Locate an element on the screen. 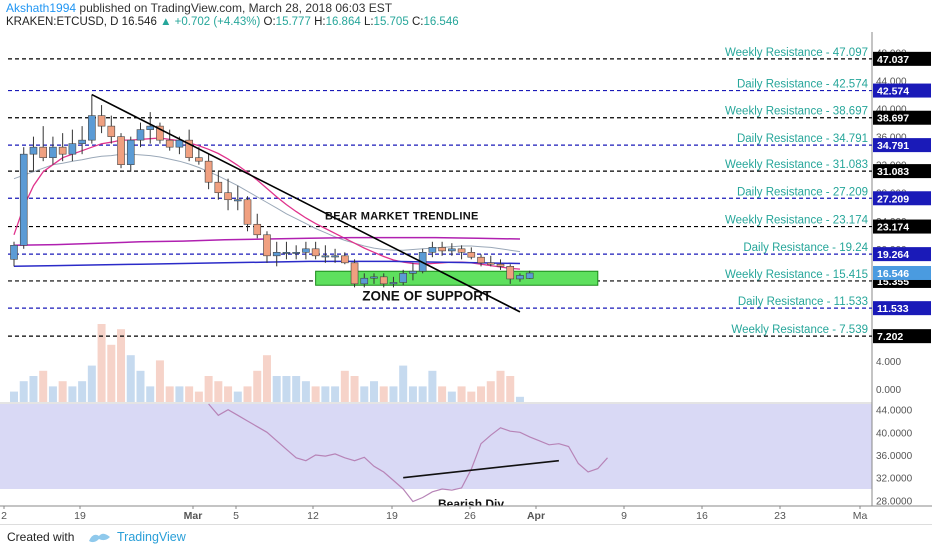 This screenshot has height=551, width=932. footer: Created with TradingView is located at coordinates (466, 537).